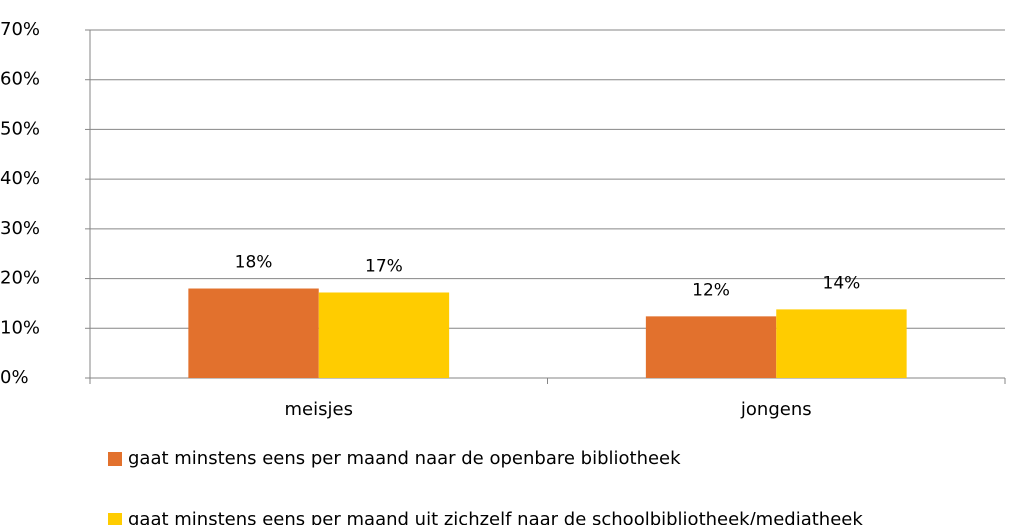  Describe the element at coordinates (20, 178) in the screenshot. I see `y-tick-label: 40%` at that location.